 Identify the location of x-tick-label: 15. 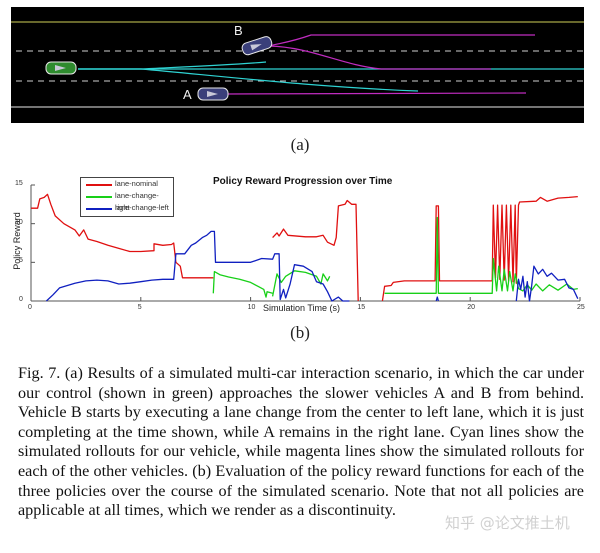
(361, 307).